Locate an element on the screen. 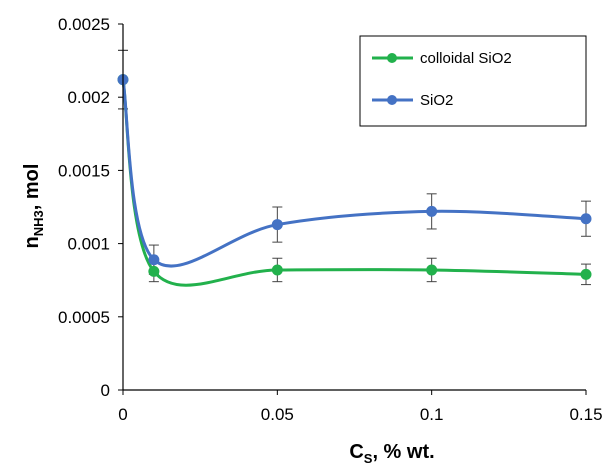  x-tick-label: 0.05 is located at coordinates (277, 414).